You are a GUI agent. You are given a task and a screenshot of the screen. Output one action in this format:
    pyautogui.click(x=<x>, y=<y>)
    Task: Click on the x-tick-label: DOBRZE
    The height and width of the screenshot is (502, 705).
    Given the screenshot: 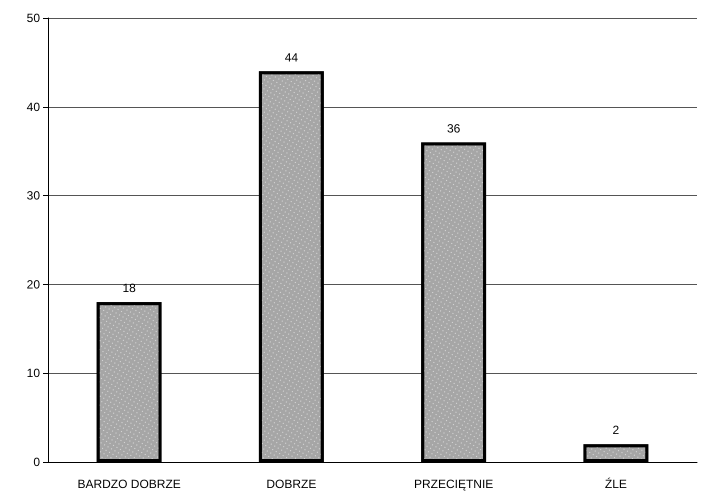 What is the action you would take?
    pyautogui.click(x=291, y=484)
    